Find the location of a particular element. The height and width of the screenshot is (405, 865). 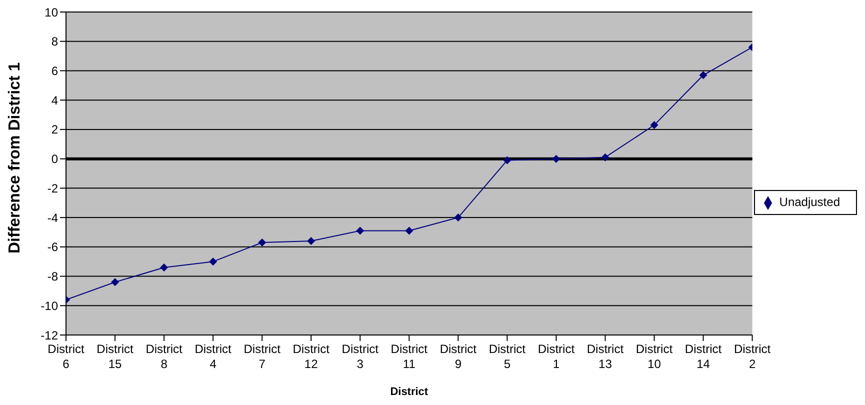

x-tick-label: District 1 is located at coordinates (557, 356).